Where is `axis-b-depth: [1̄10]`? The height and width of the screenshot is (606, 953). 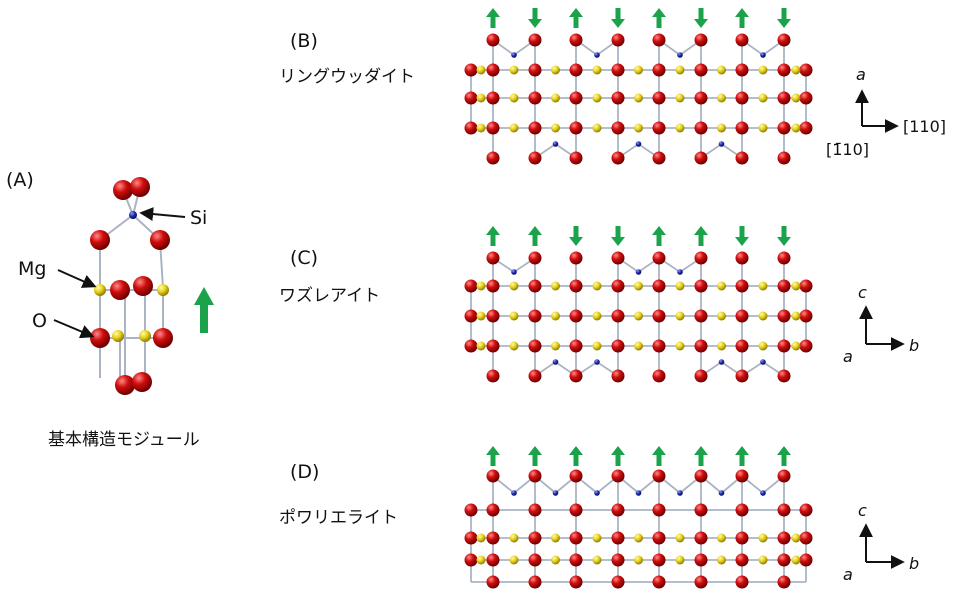
axis-b-depth: [1̄10] is located at coordinates (847, 149).